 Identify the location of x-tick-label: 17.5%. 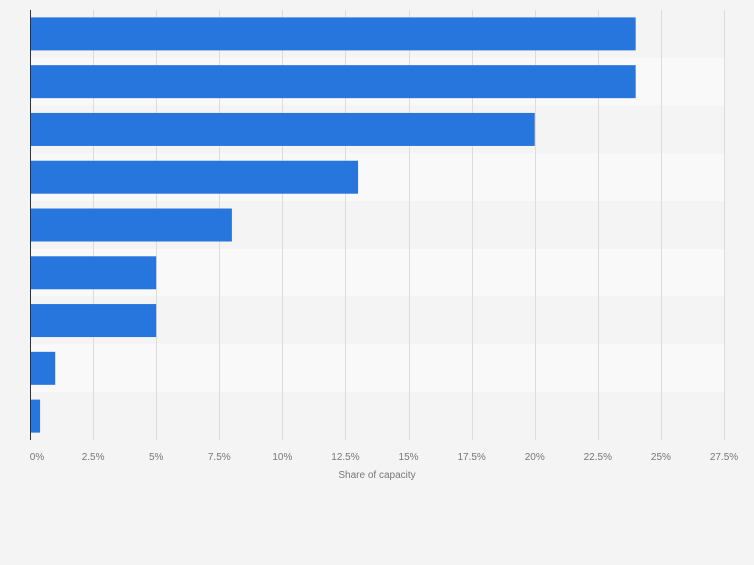
(471, 457).